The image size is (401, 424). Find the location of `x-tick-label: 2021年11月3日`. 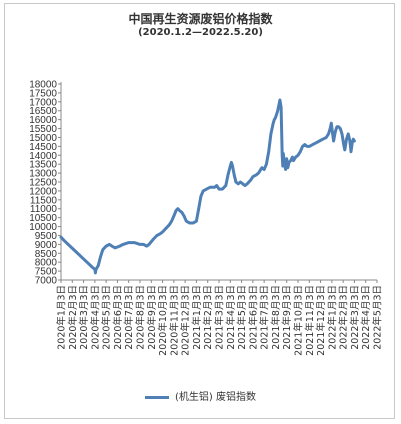

x-tick-label: 2021年11月3日 is located at coordinates (310, 320).